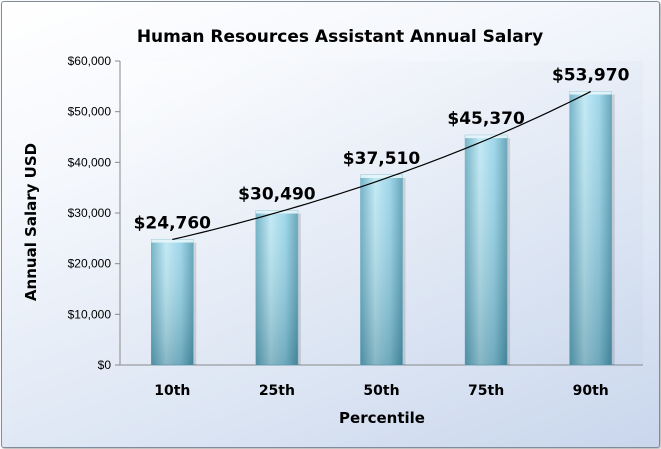 The width and height of the screenshot is (661, 449). What do you see at coordinates (340, 37) in the screenshot?
I see `chart-title: Human Resources Assistant Annual Salary` at bounding box center [340, 37].